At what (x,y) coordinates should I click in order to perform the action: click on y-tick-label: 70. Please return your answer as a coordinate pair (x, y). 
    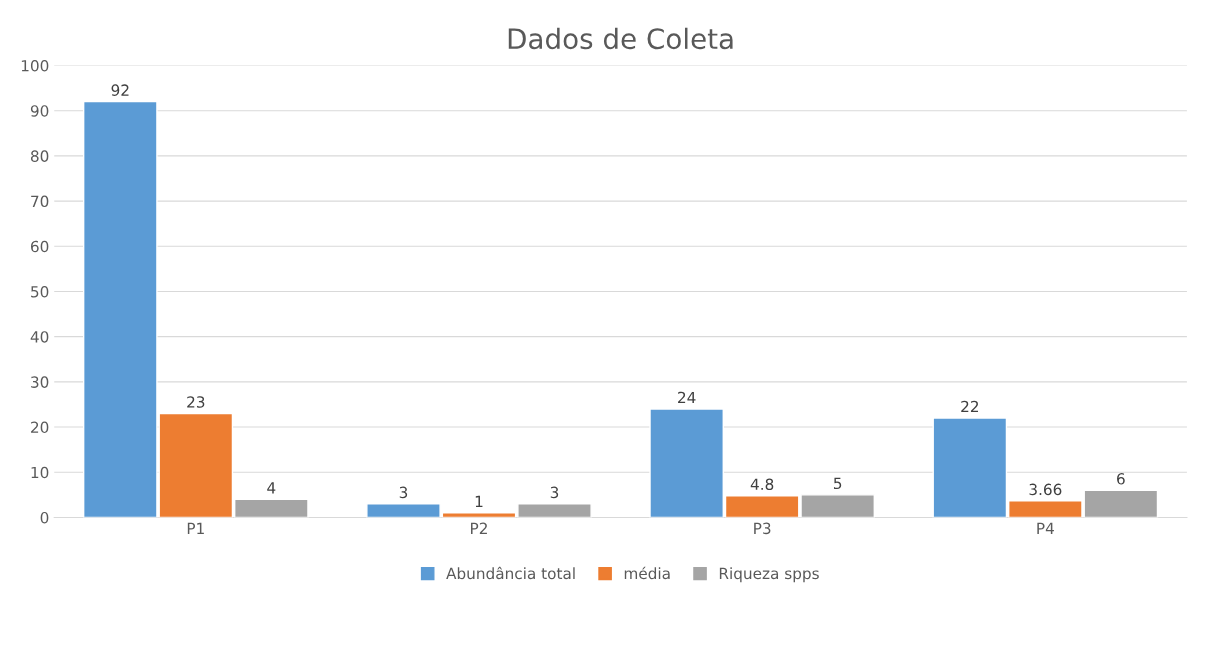
    Looking at the image, I should click on (40, 201).